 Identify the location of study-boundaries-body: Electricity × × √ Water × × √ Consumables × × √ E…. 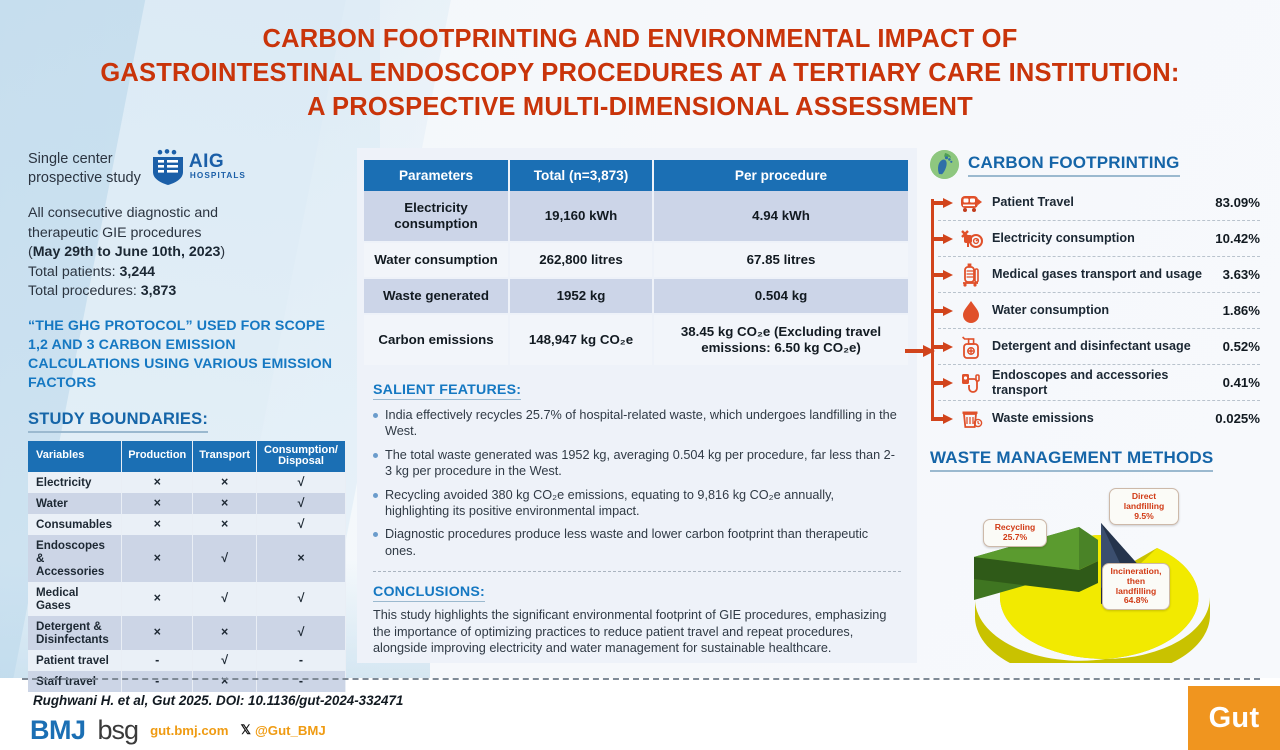
(187, 581).